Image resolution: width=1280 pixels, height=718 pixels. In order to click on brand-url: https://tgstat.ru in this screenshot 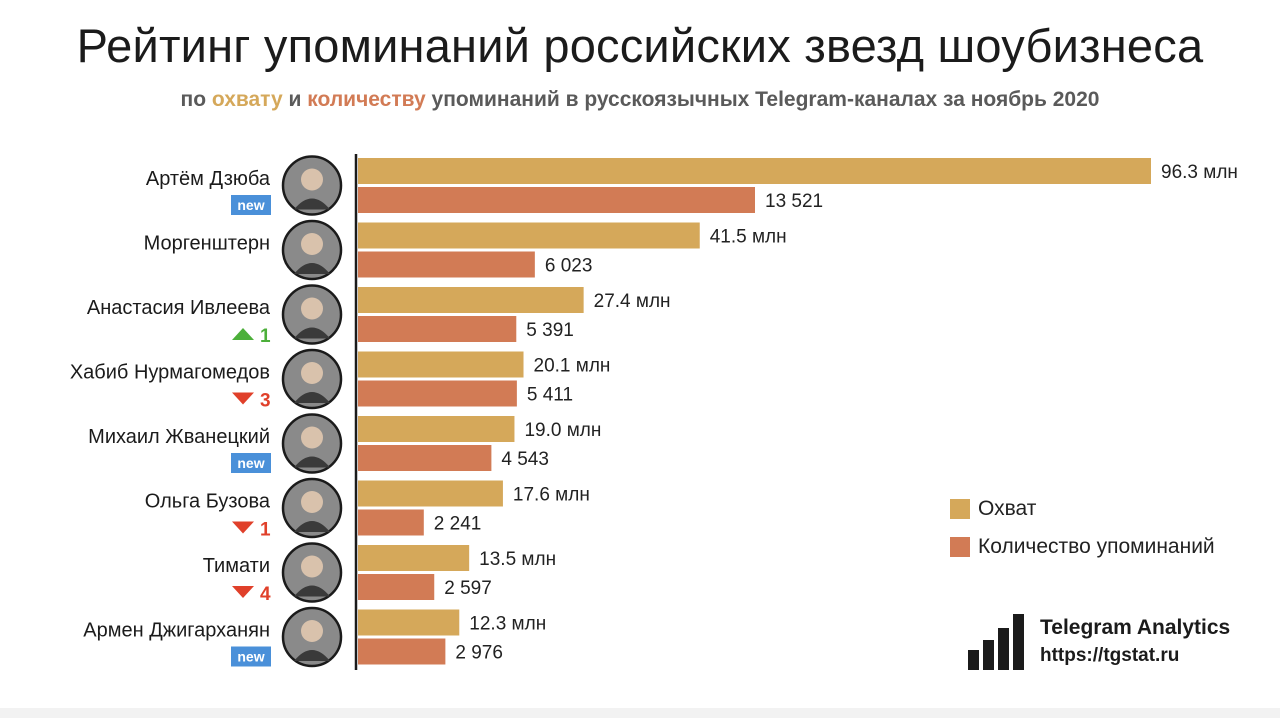, I will do `click(1110, 655)`.